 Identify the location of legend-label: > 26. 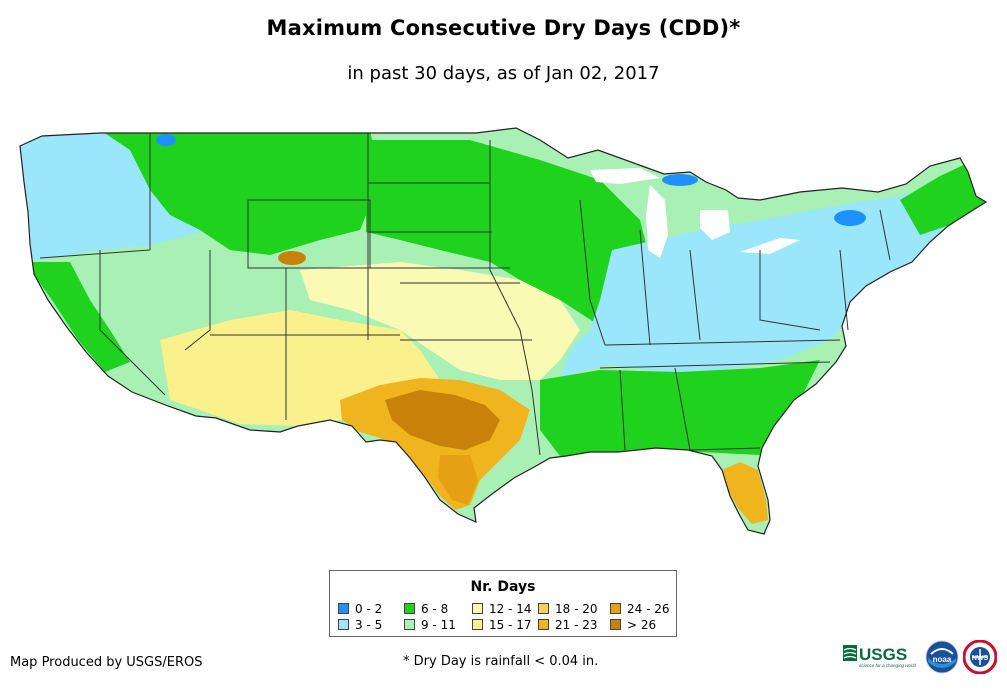
(642, 625).